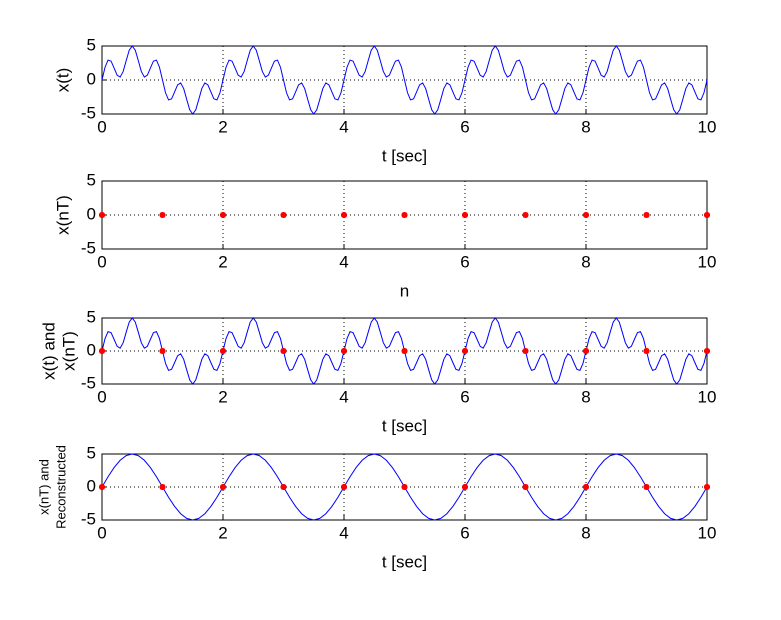  I want to click on y-axis-label: x(t), so click(62, 80).